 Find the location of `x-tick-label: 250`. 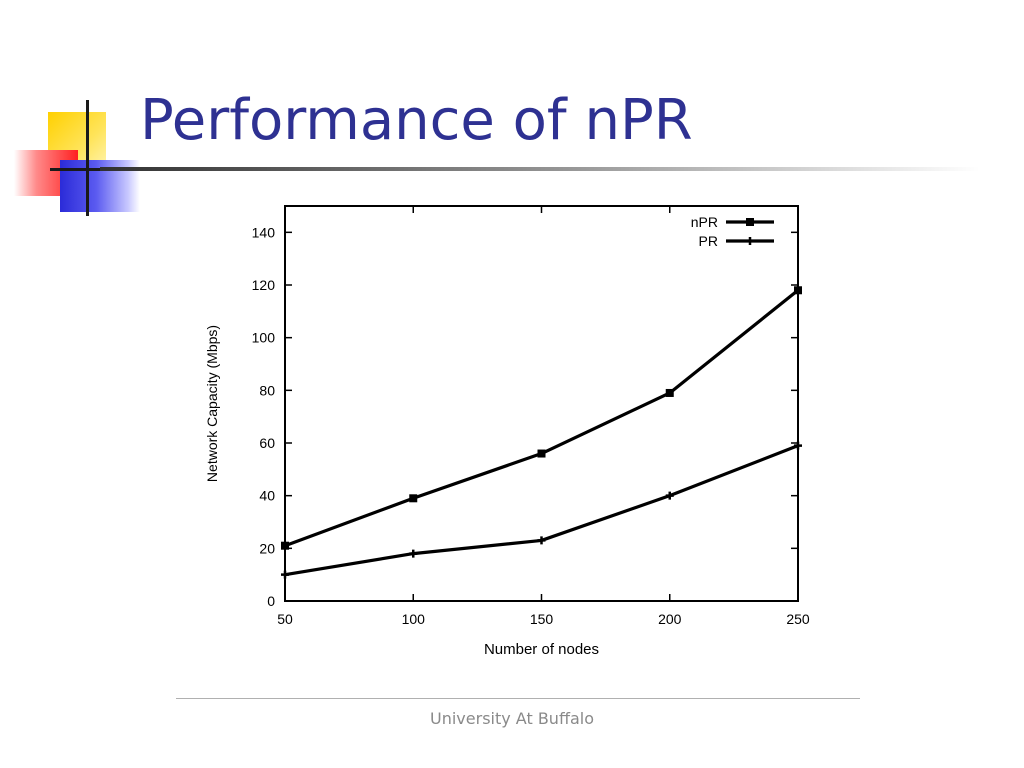

x-tick-label: 250 is located at coordinates (798, 619).